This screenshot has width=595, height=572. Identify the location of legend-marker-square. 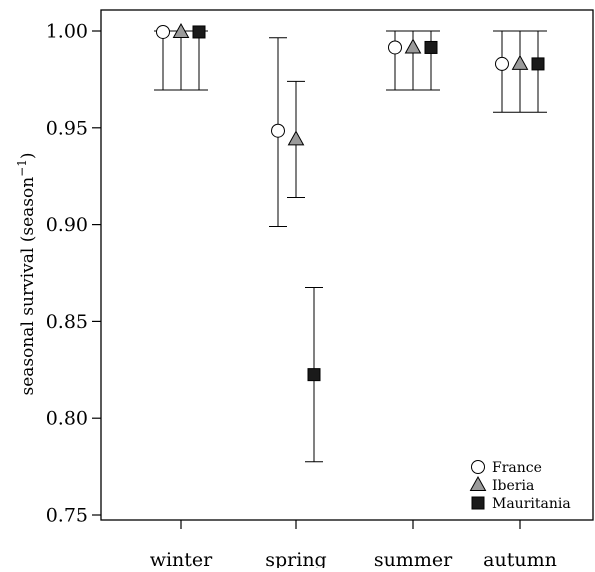
(478, 503).